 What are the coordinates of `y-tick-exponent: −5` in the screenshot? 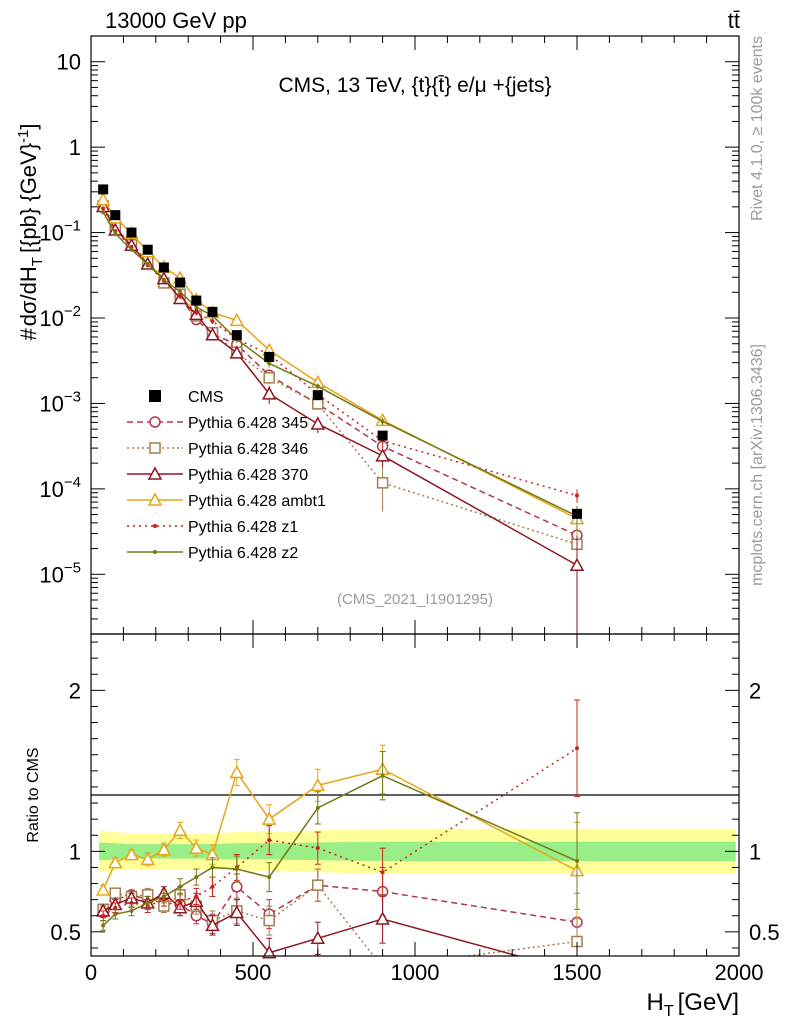 It's located at (72, 567).